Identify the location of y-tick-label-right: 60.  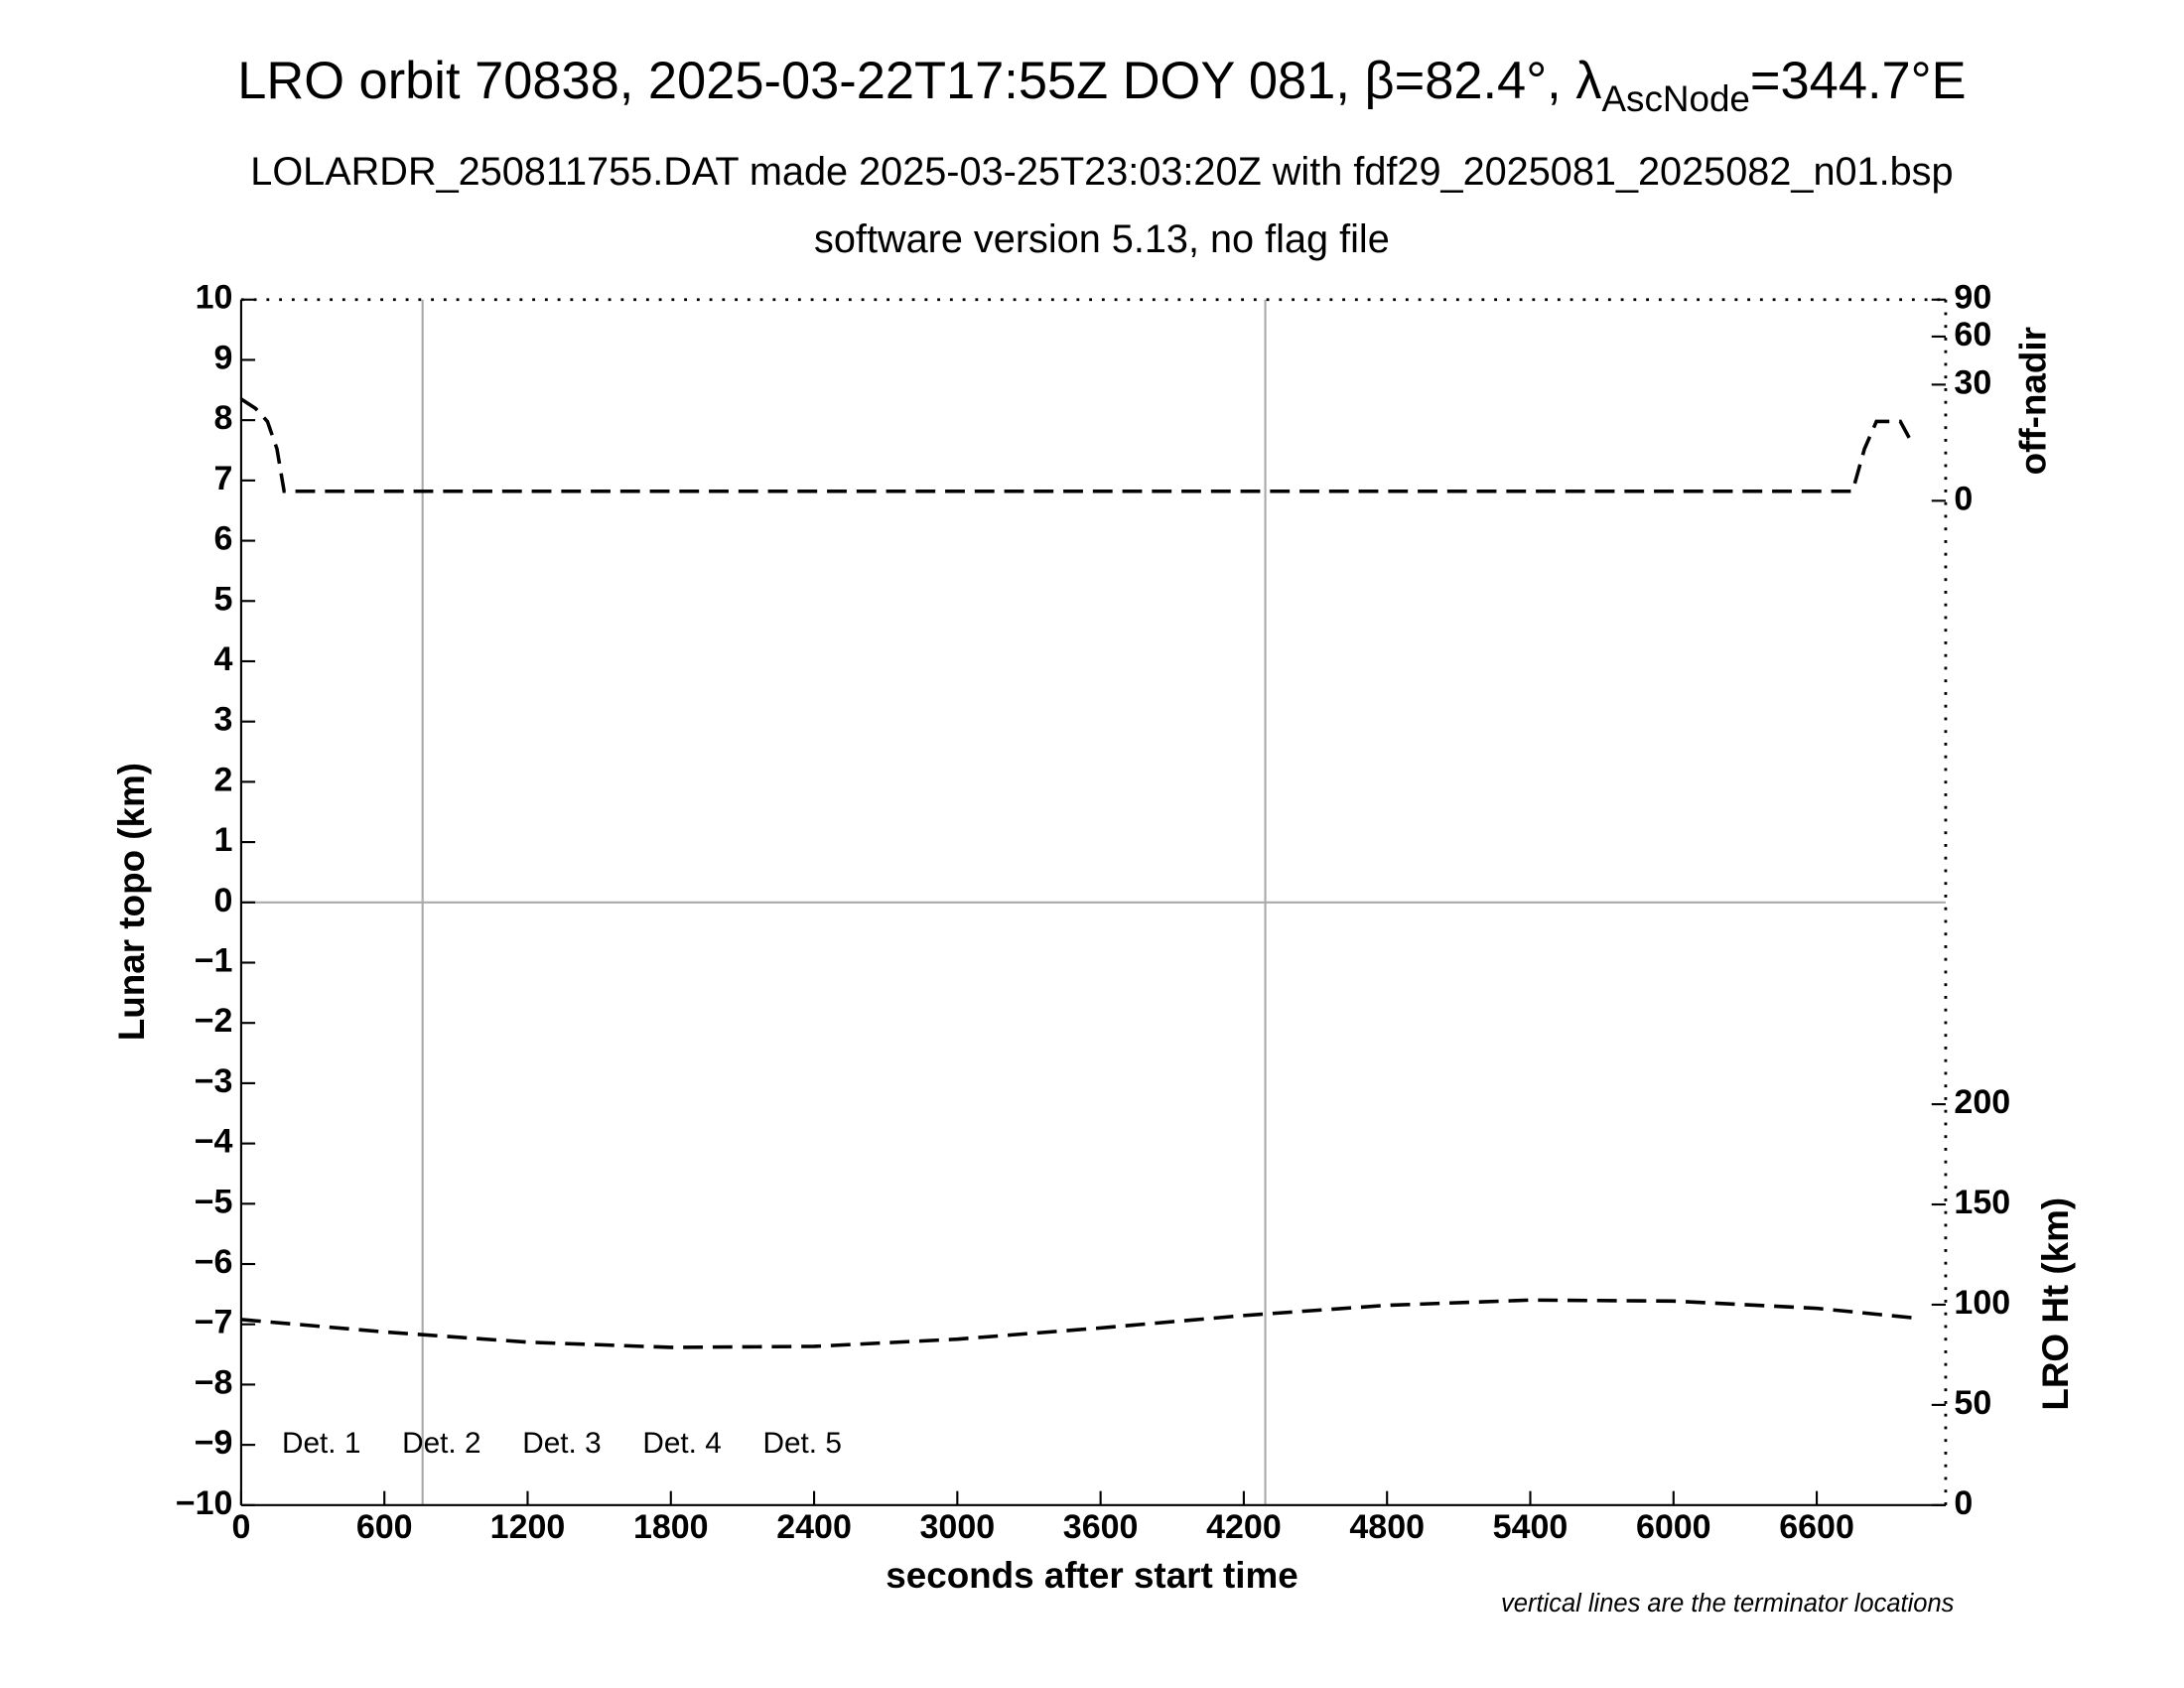
(1972, 334).